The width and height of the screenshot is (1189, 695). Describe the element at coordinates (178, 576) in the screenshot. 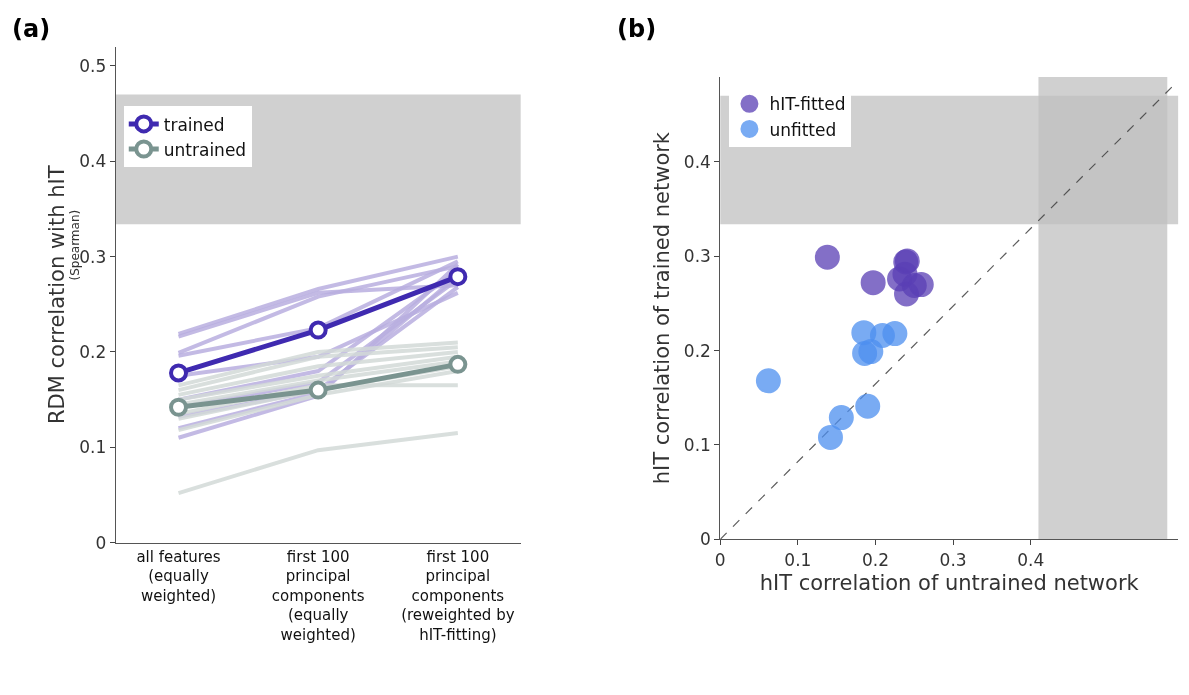

I see `x-tick-label: all features (equally weighted)` at that location.